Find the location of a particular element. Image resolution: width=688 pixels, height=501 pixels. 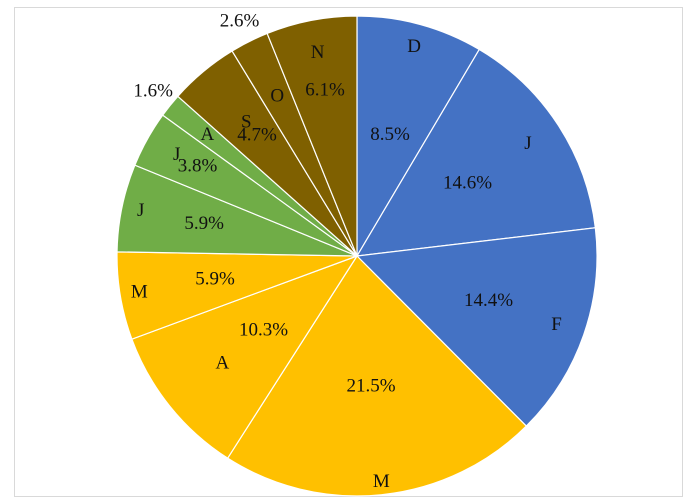

slice-value-label: 8.5% is located at coordinates (390, 134).